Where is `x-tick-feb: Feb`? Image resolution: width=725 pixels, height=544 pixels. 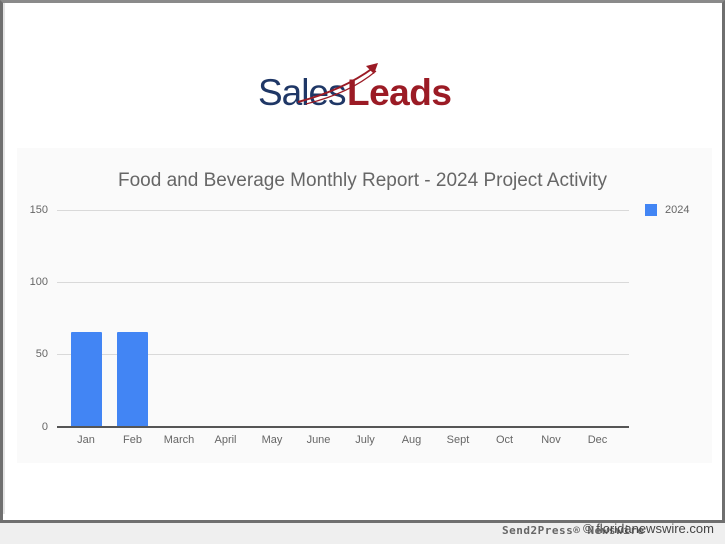
x-tick-feb: Feb is located at coordinates (132, 440).